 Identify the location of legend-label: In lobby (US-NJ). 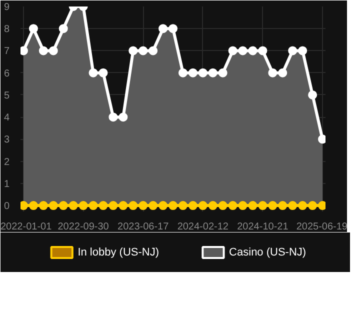
(118, 252).